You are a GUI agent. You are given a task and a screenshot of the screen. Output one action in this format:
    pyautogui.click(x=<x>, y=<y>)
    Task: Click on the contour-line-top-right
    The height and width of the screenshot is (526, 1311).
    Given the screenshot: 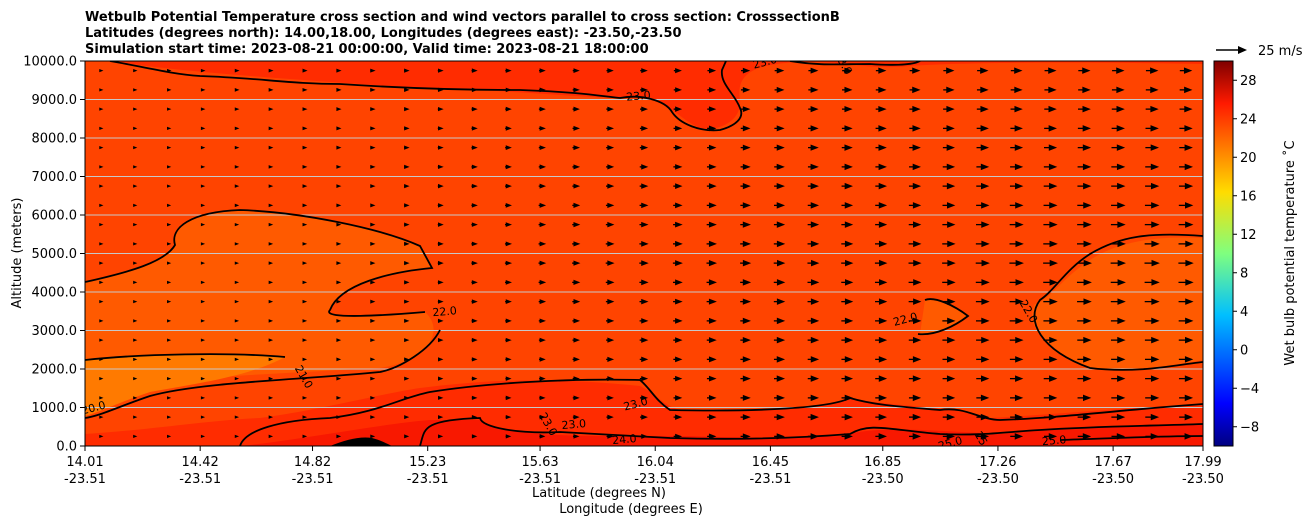 What is the action you would take?
    pyautogui.click(x=855, y=63)
    